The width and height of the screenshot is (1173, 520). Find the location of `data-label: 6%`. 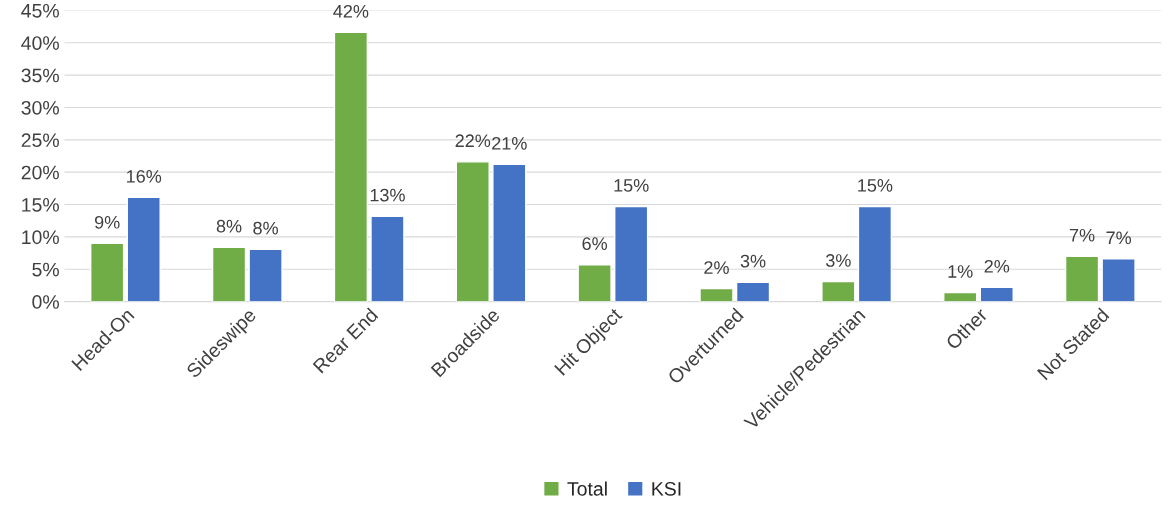

data-label: 6% is located at coordinates (595, 244).